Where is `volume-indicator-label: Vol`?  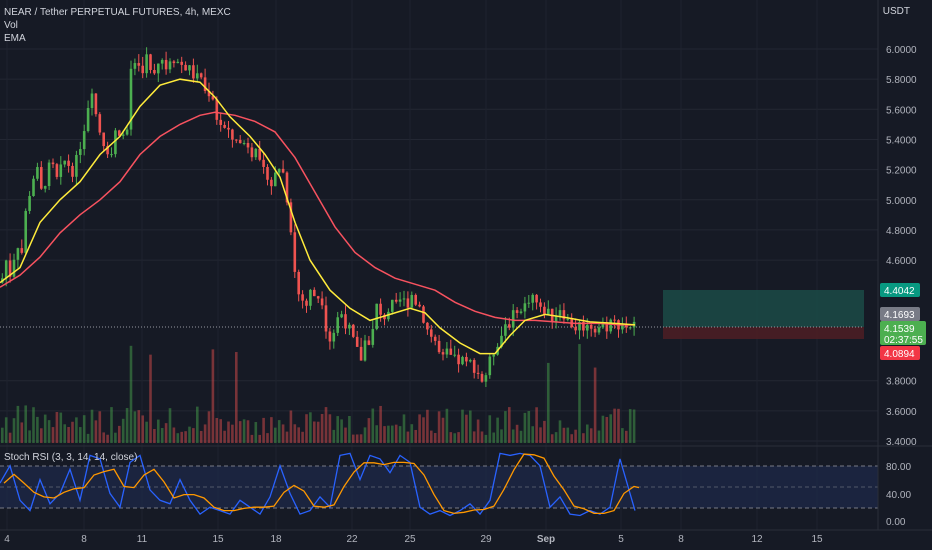 volume-indicator-label: Vol is located at coordinates (11, 25).